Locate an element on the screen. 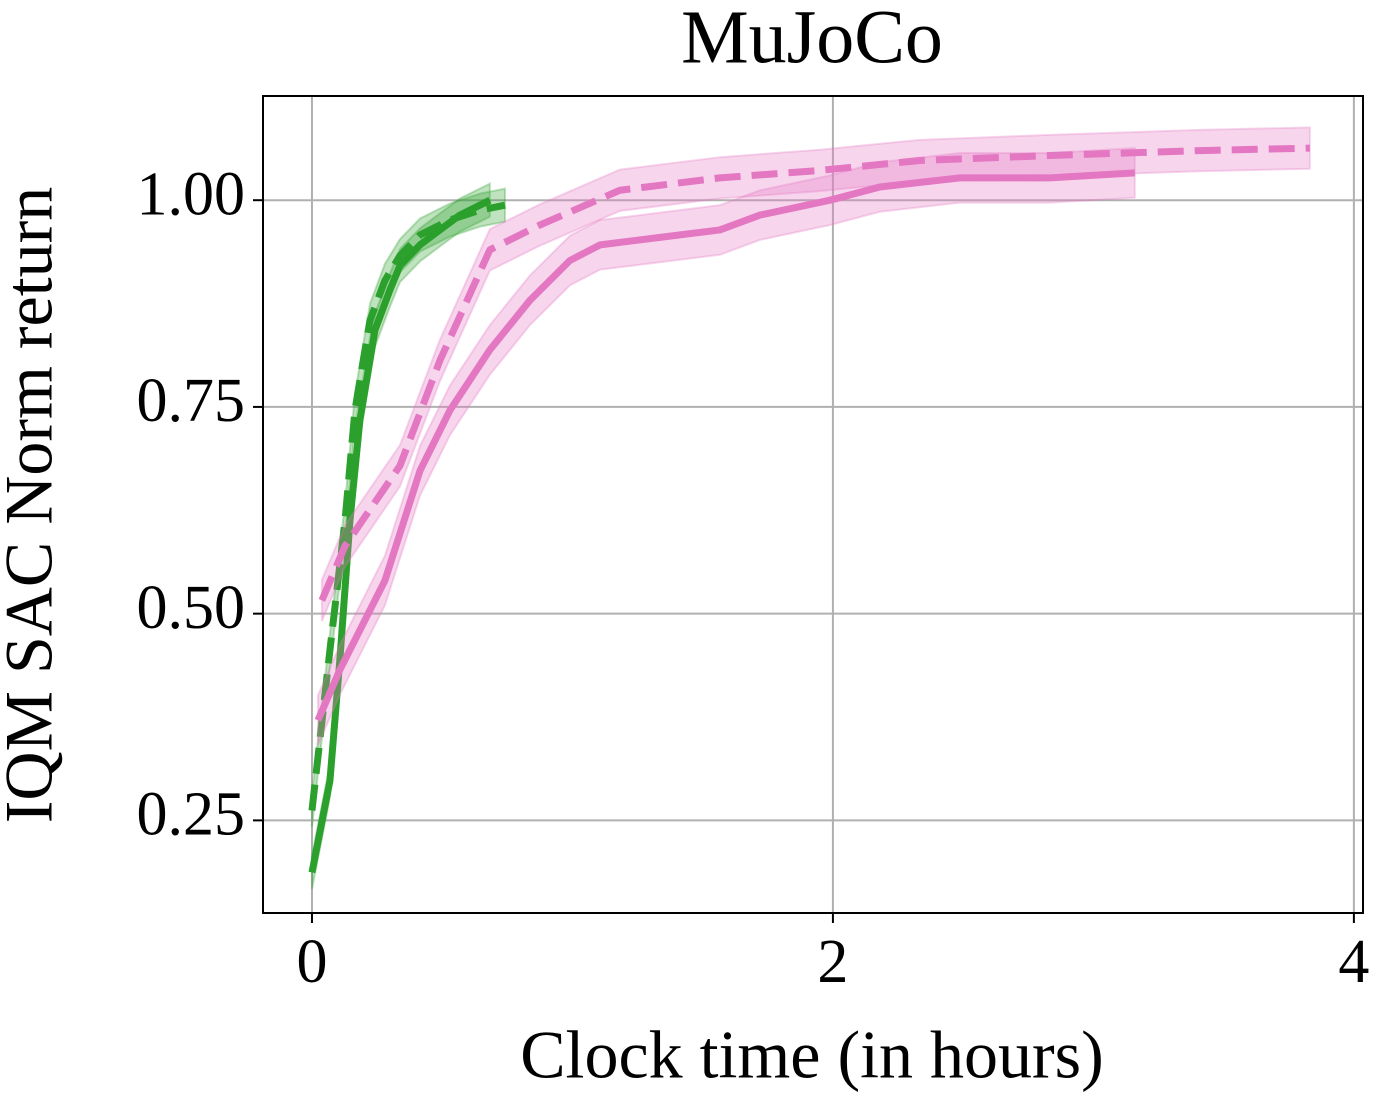 This screenshot has width=1376, height=1105. y-tick-label: 0.75 is located at coordinates (191, 401).